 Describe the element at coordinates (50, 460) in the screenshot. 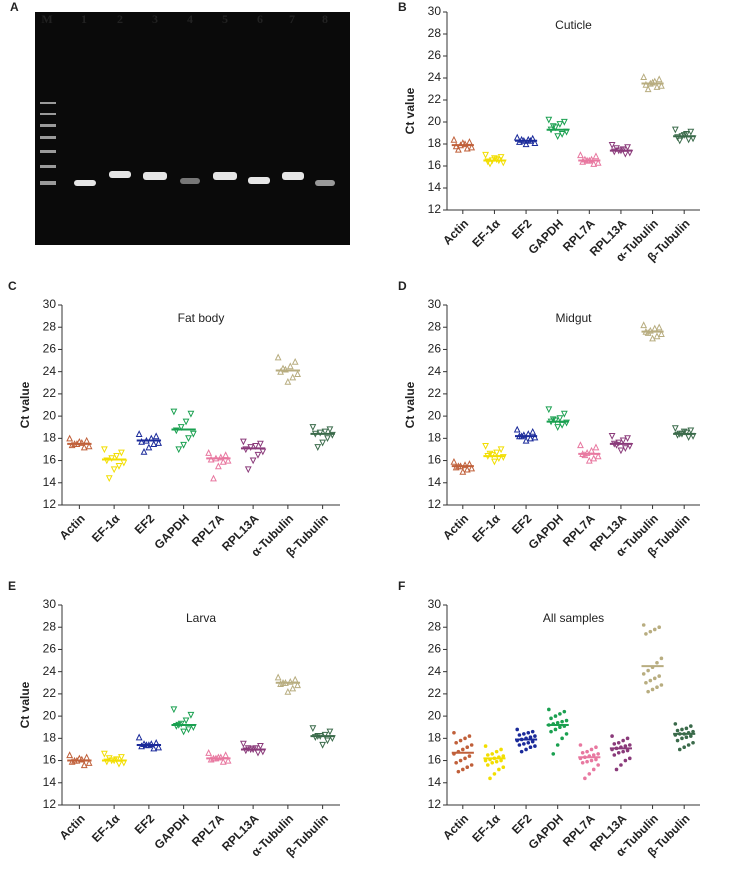

I see `y-tick-label: 16` at that location.